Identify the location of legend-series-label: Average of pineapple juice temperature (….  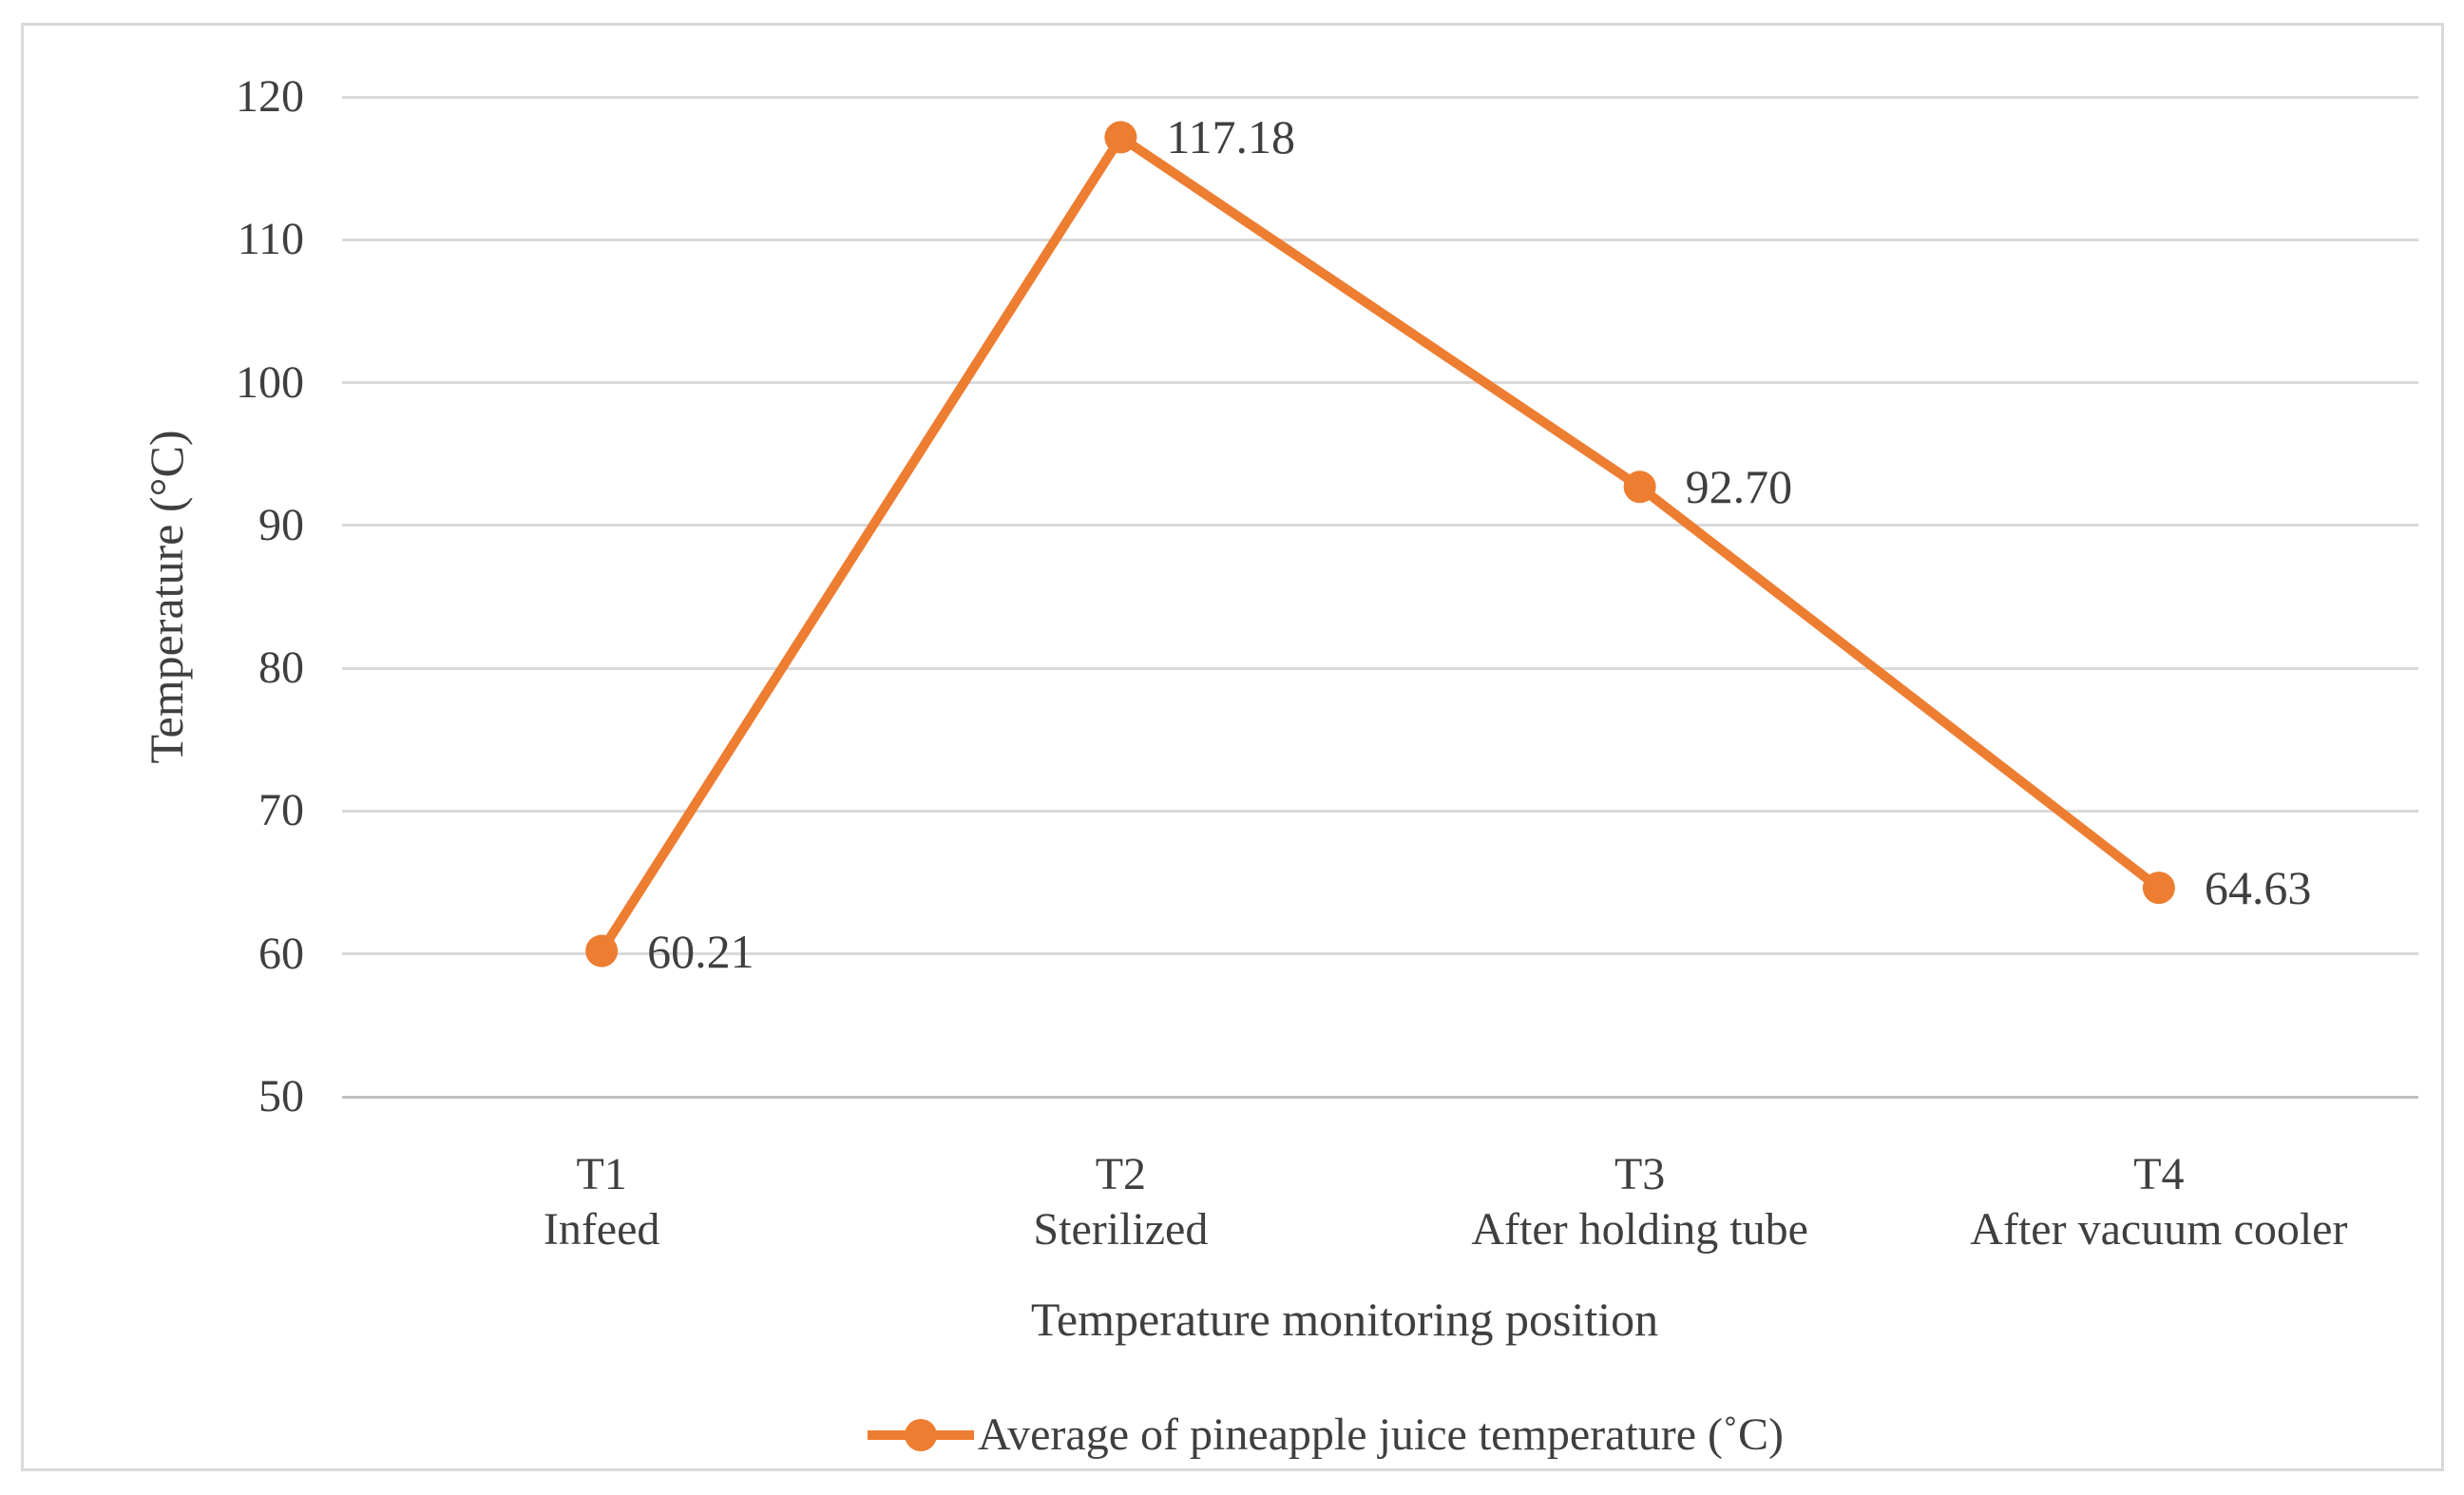
(1381, 1434).